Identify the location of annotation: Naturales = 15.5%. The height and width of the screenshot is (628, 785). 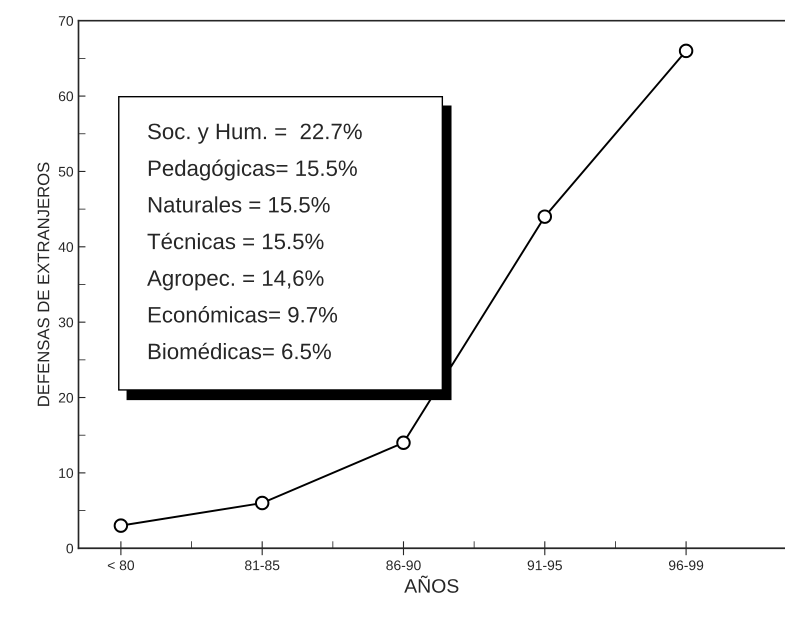
(239, 204).